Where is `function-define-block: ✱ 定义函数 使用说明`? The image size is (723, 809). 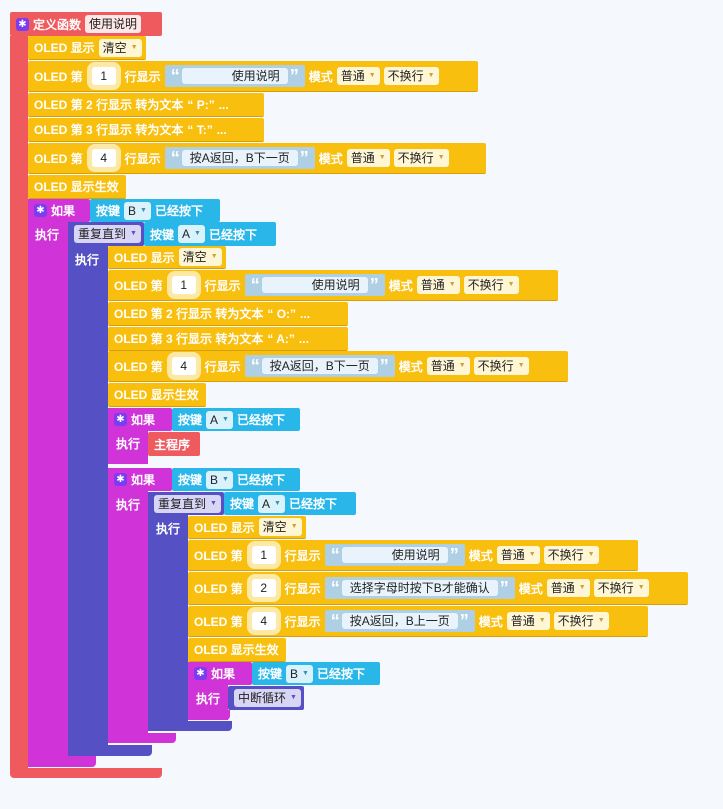
function-define-block: ✱ 定义函数 使用说明 is located at coordinates (86, 24).